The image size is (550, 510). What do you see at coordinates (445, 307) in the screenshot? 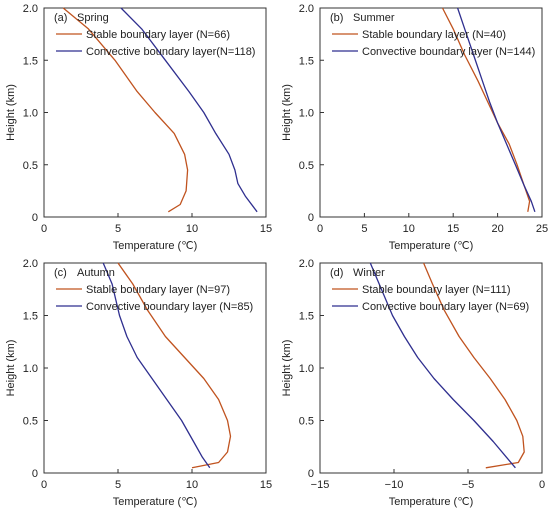
I see `legend-entry: Convective boundary layer (N=69)` at bounding box center [445, 307].